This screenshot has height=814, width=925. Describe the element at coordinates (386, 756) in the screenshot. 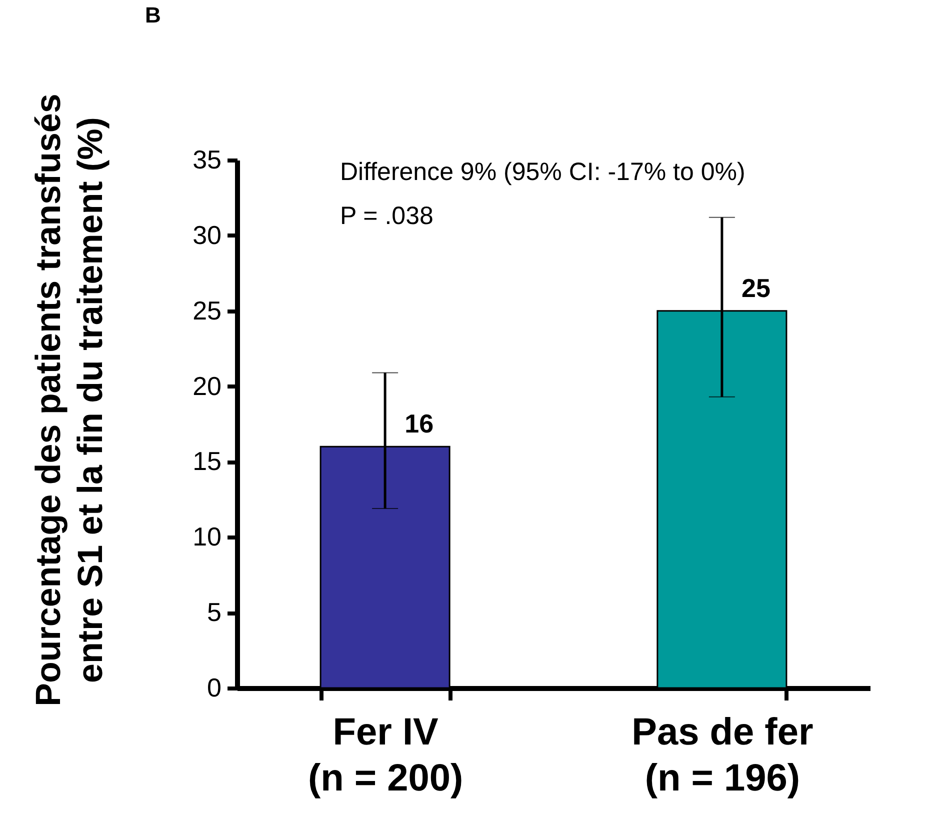

I see `x-tick-label: Fer IV (n = 200)` at that location.